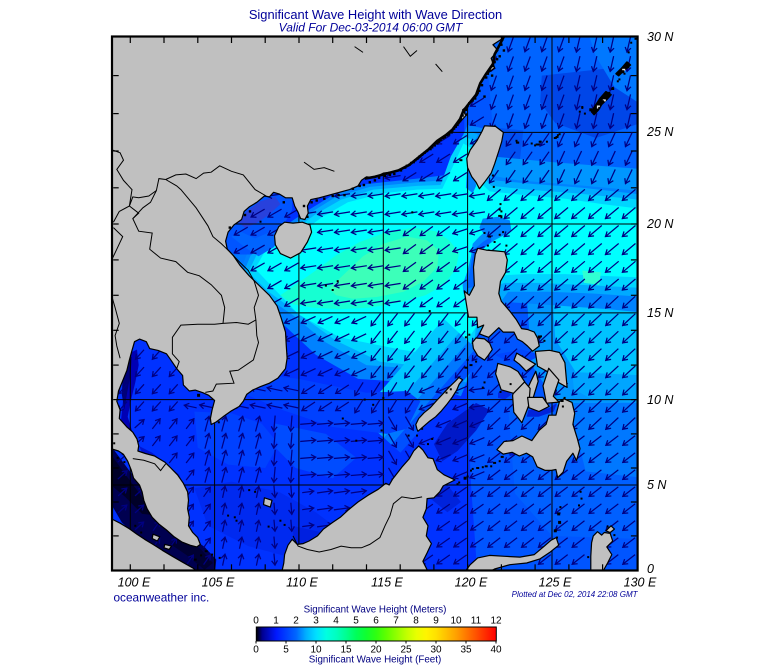 This screenshot has height=665, width=775. What do you see at coordinates (134, 583) in the screenshot?
I see `svg-text: 100 E` at bounding box center [134, 583].